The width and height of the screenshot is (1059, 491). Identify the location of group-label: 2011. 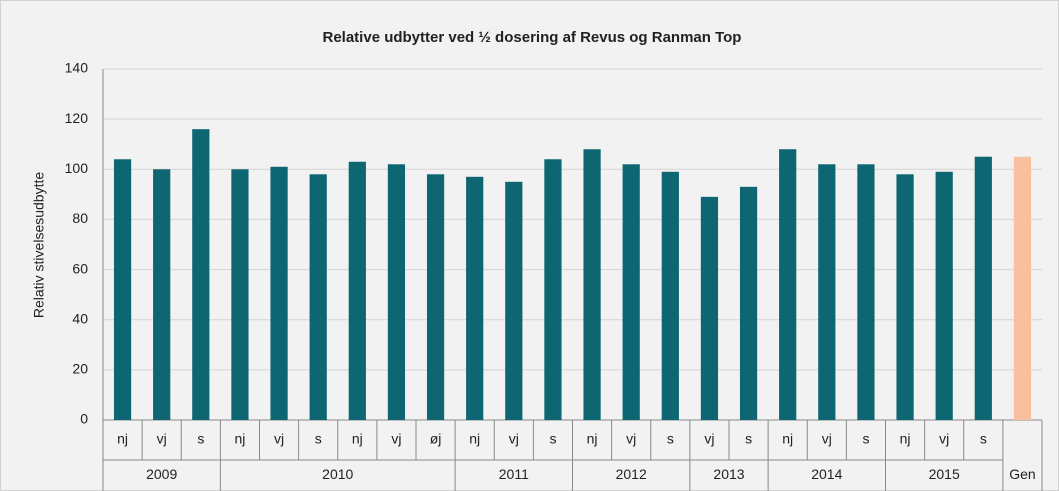
(514, 474).